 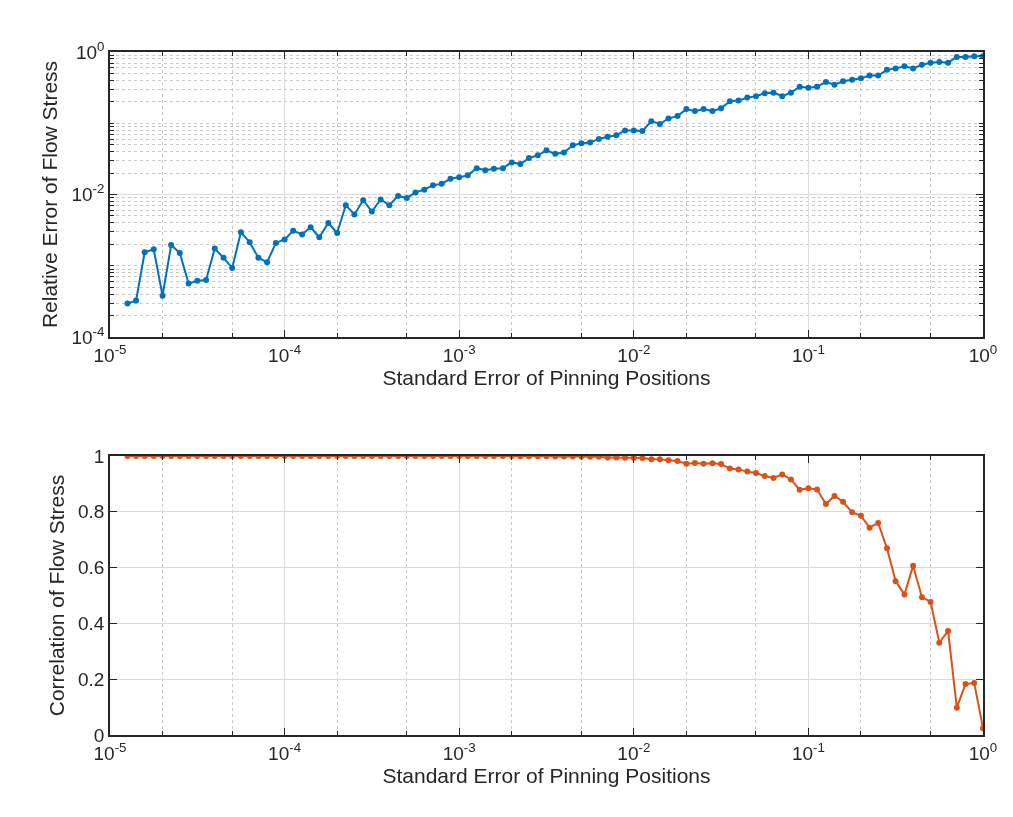 I want to click on y-tick-label: 1, so click(x=99, y=456).